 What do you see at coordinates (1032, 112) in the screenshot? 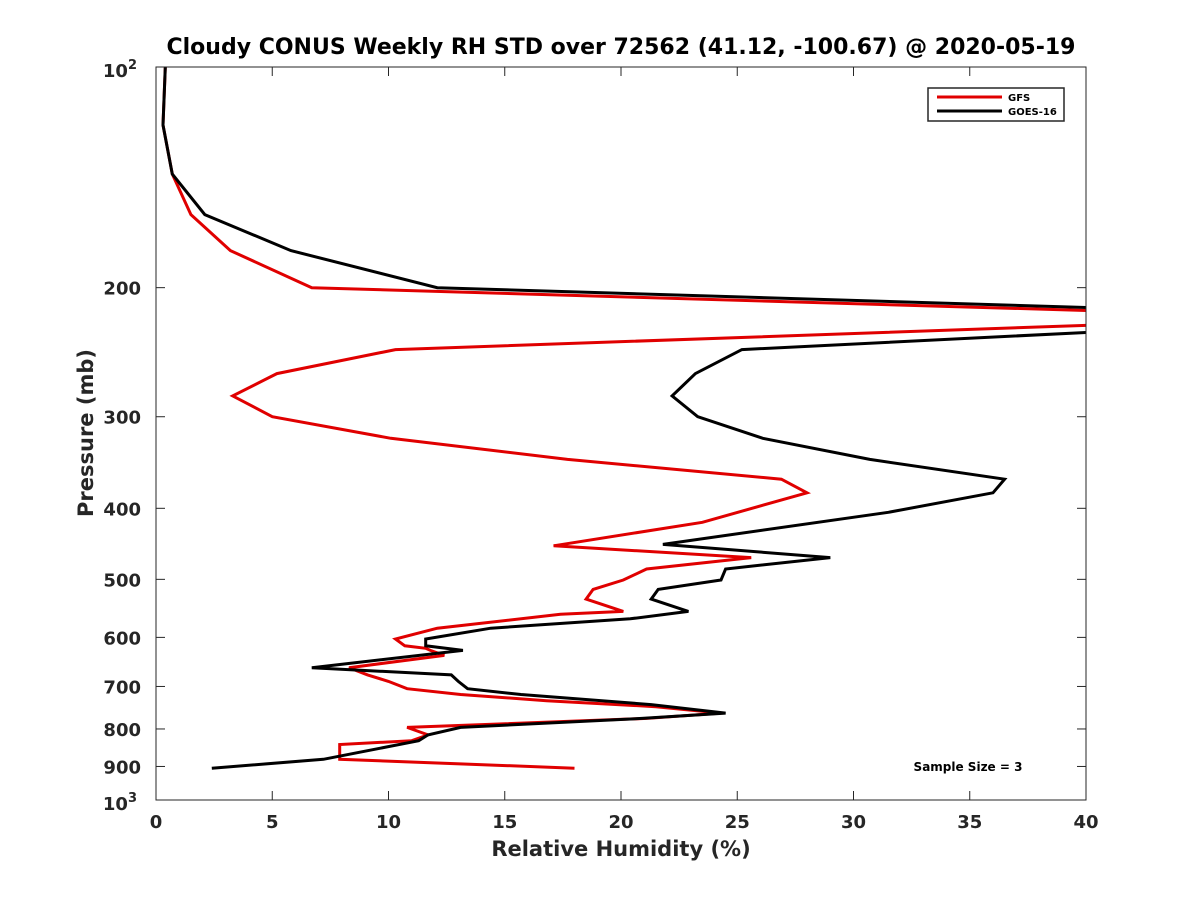
I see `legend-label: GOES-16` at bounding box center [1032, 112].